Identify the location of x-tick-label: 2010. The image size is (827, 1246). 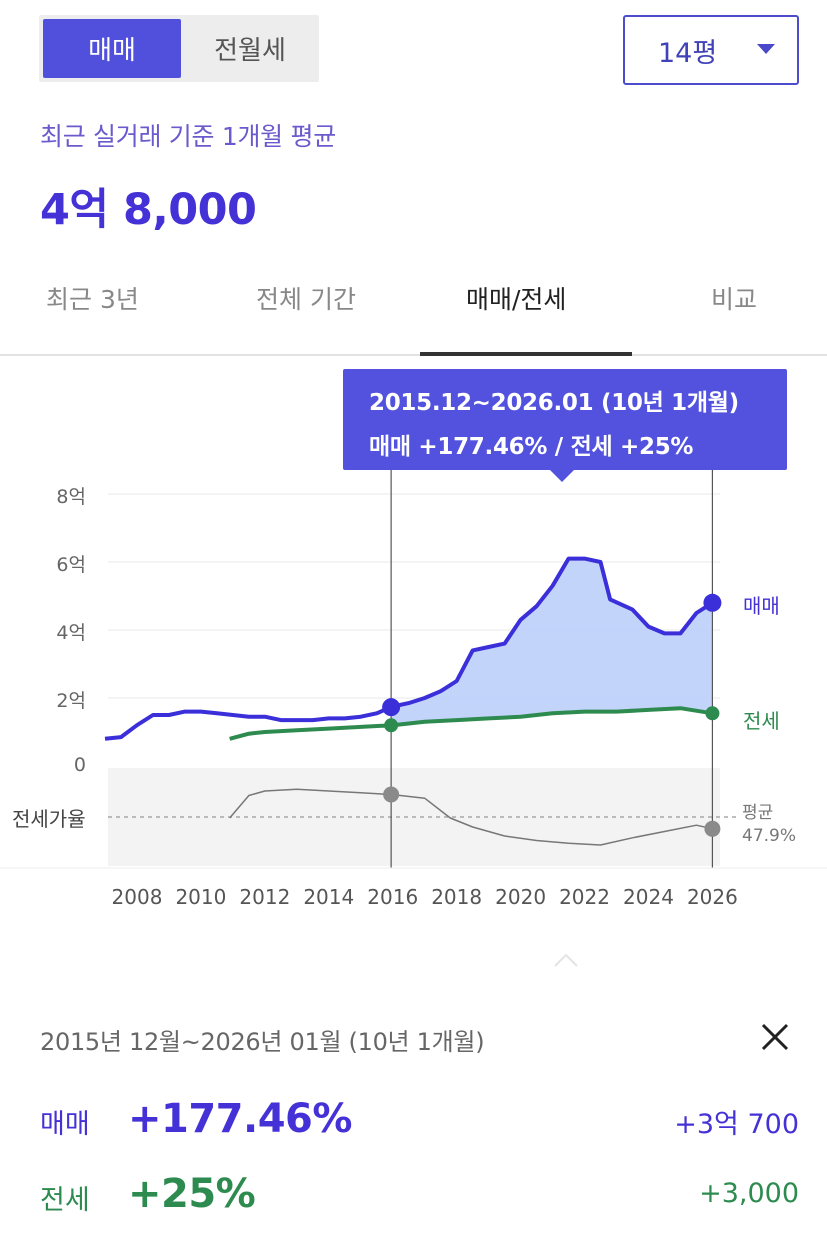
(201, 897).